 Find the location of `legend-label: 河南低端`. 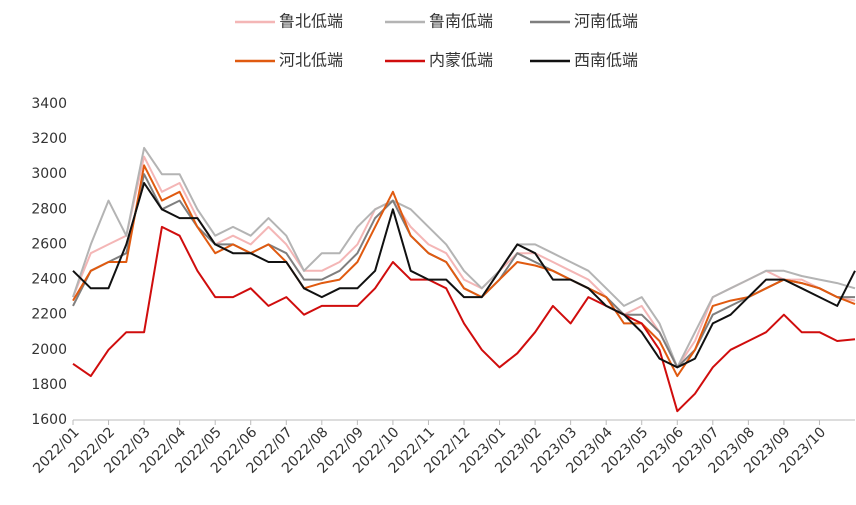

legend-label: 河南低端 is located at coordinates (606, 21).